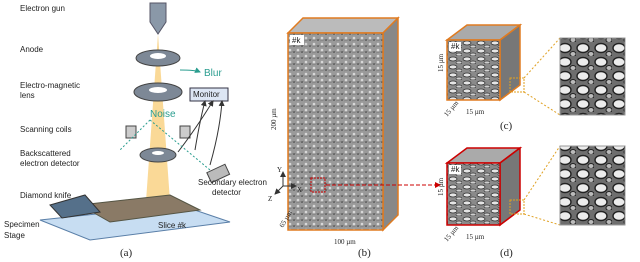 The image size is (640, 262). What do you see at coordinates (172, 225) in the screenshot?
I see `label: Slice #k` at bounding box center [172, 225].